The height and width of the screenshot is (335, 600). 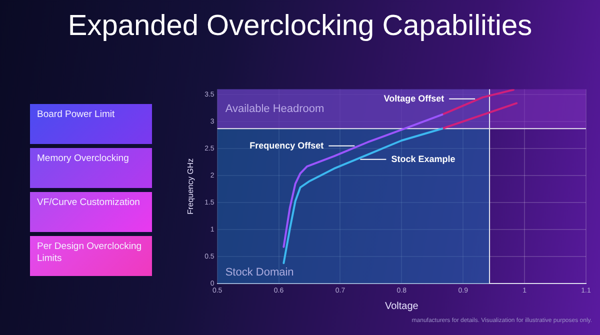 I want to click on text-card: Memory Overclocking, so click(x=91, y=168).